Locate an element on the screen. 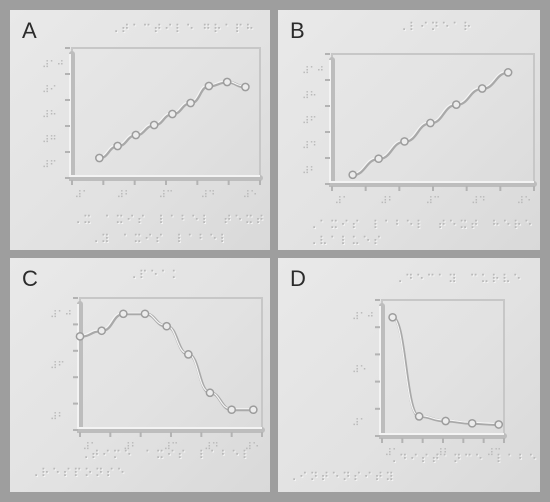  panel-label: B is located at coordinates (297, 30).